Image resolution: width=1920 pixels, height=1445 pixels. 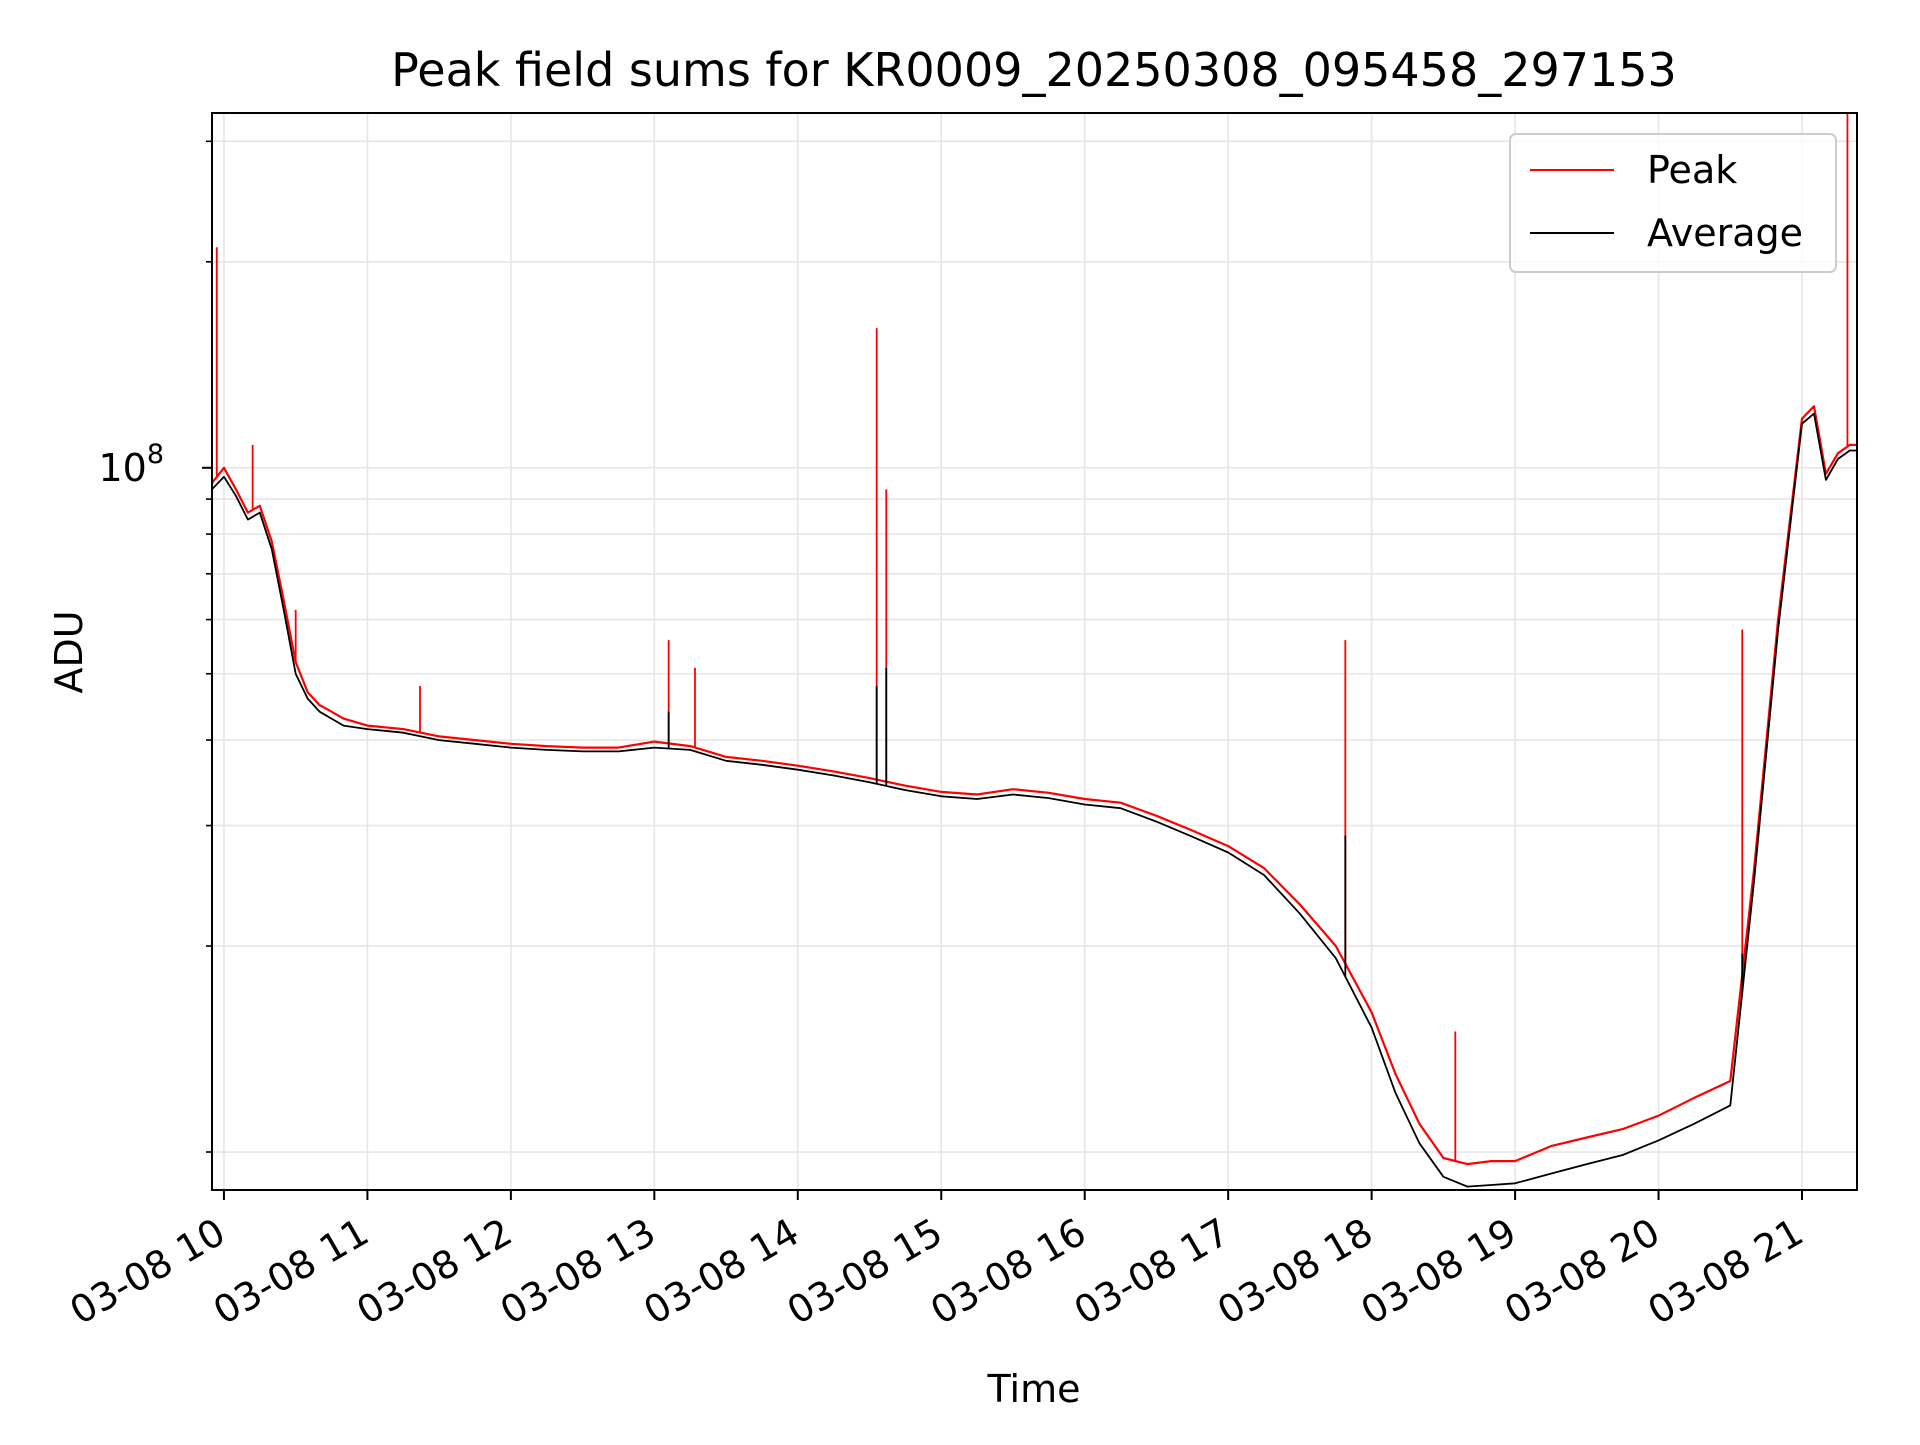 What do you see at coordinates (1034, 1389) in the screenshot?
I see `x-axis-label: Time` at bounding box center [1034, 1389].